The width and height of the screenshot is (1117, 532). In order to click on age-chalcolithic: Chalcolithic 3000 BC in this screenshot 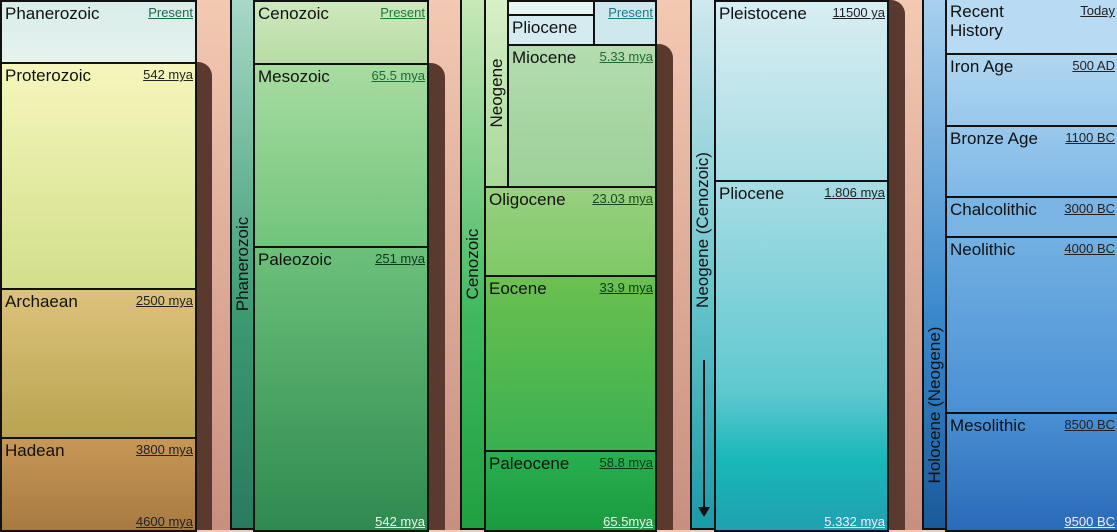, I will do `click(1031, 217)`.